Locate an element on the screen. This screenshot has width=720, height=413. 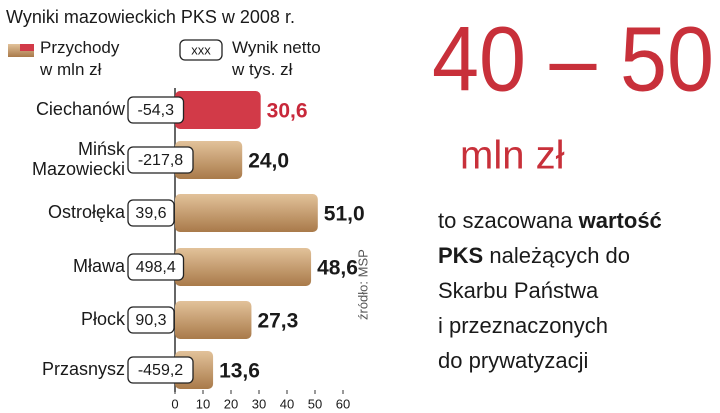
category-label: Przasnysz is located at coordinates (83, 369).